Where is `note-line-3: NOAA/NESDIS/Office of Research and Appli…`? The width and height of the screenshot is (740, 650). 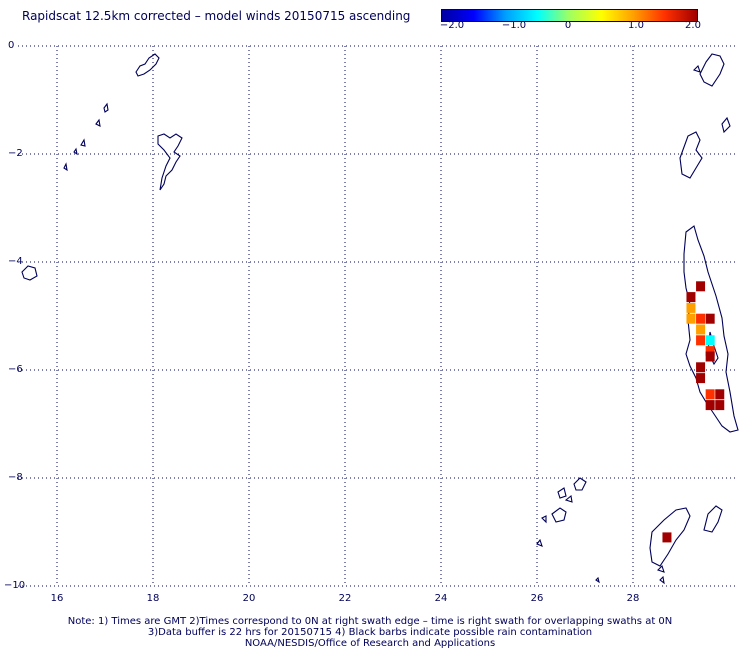
note-line-3: NOAA/NESDIS/Office of Research and Appli… is located at coordinates (370, 643).